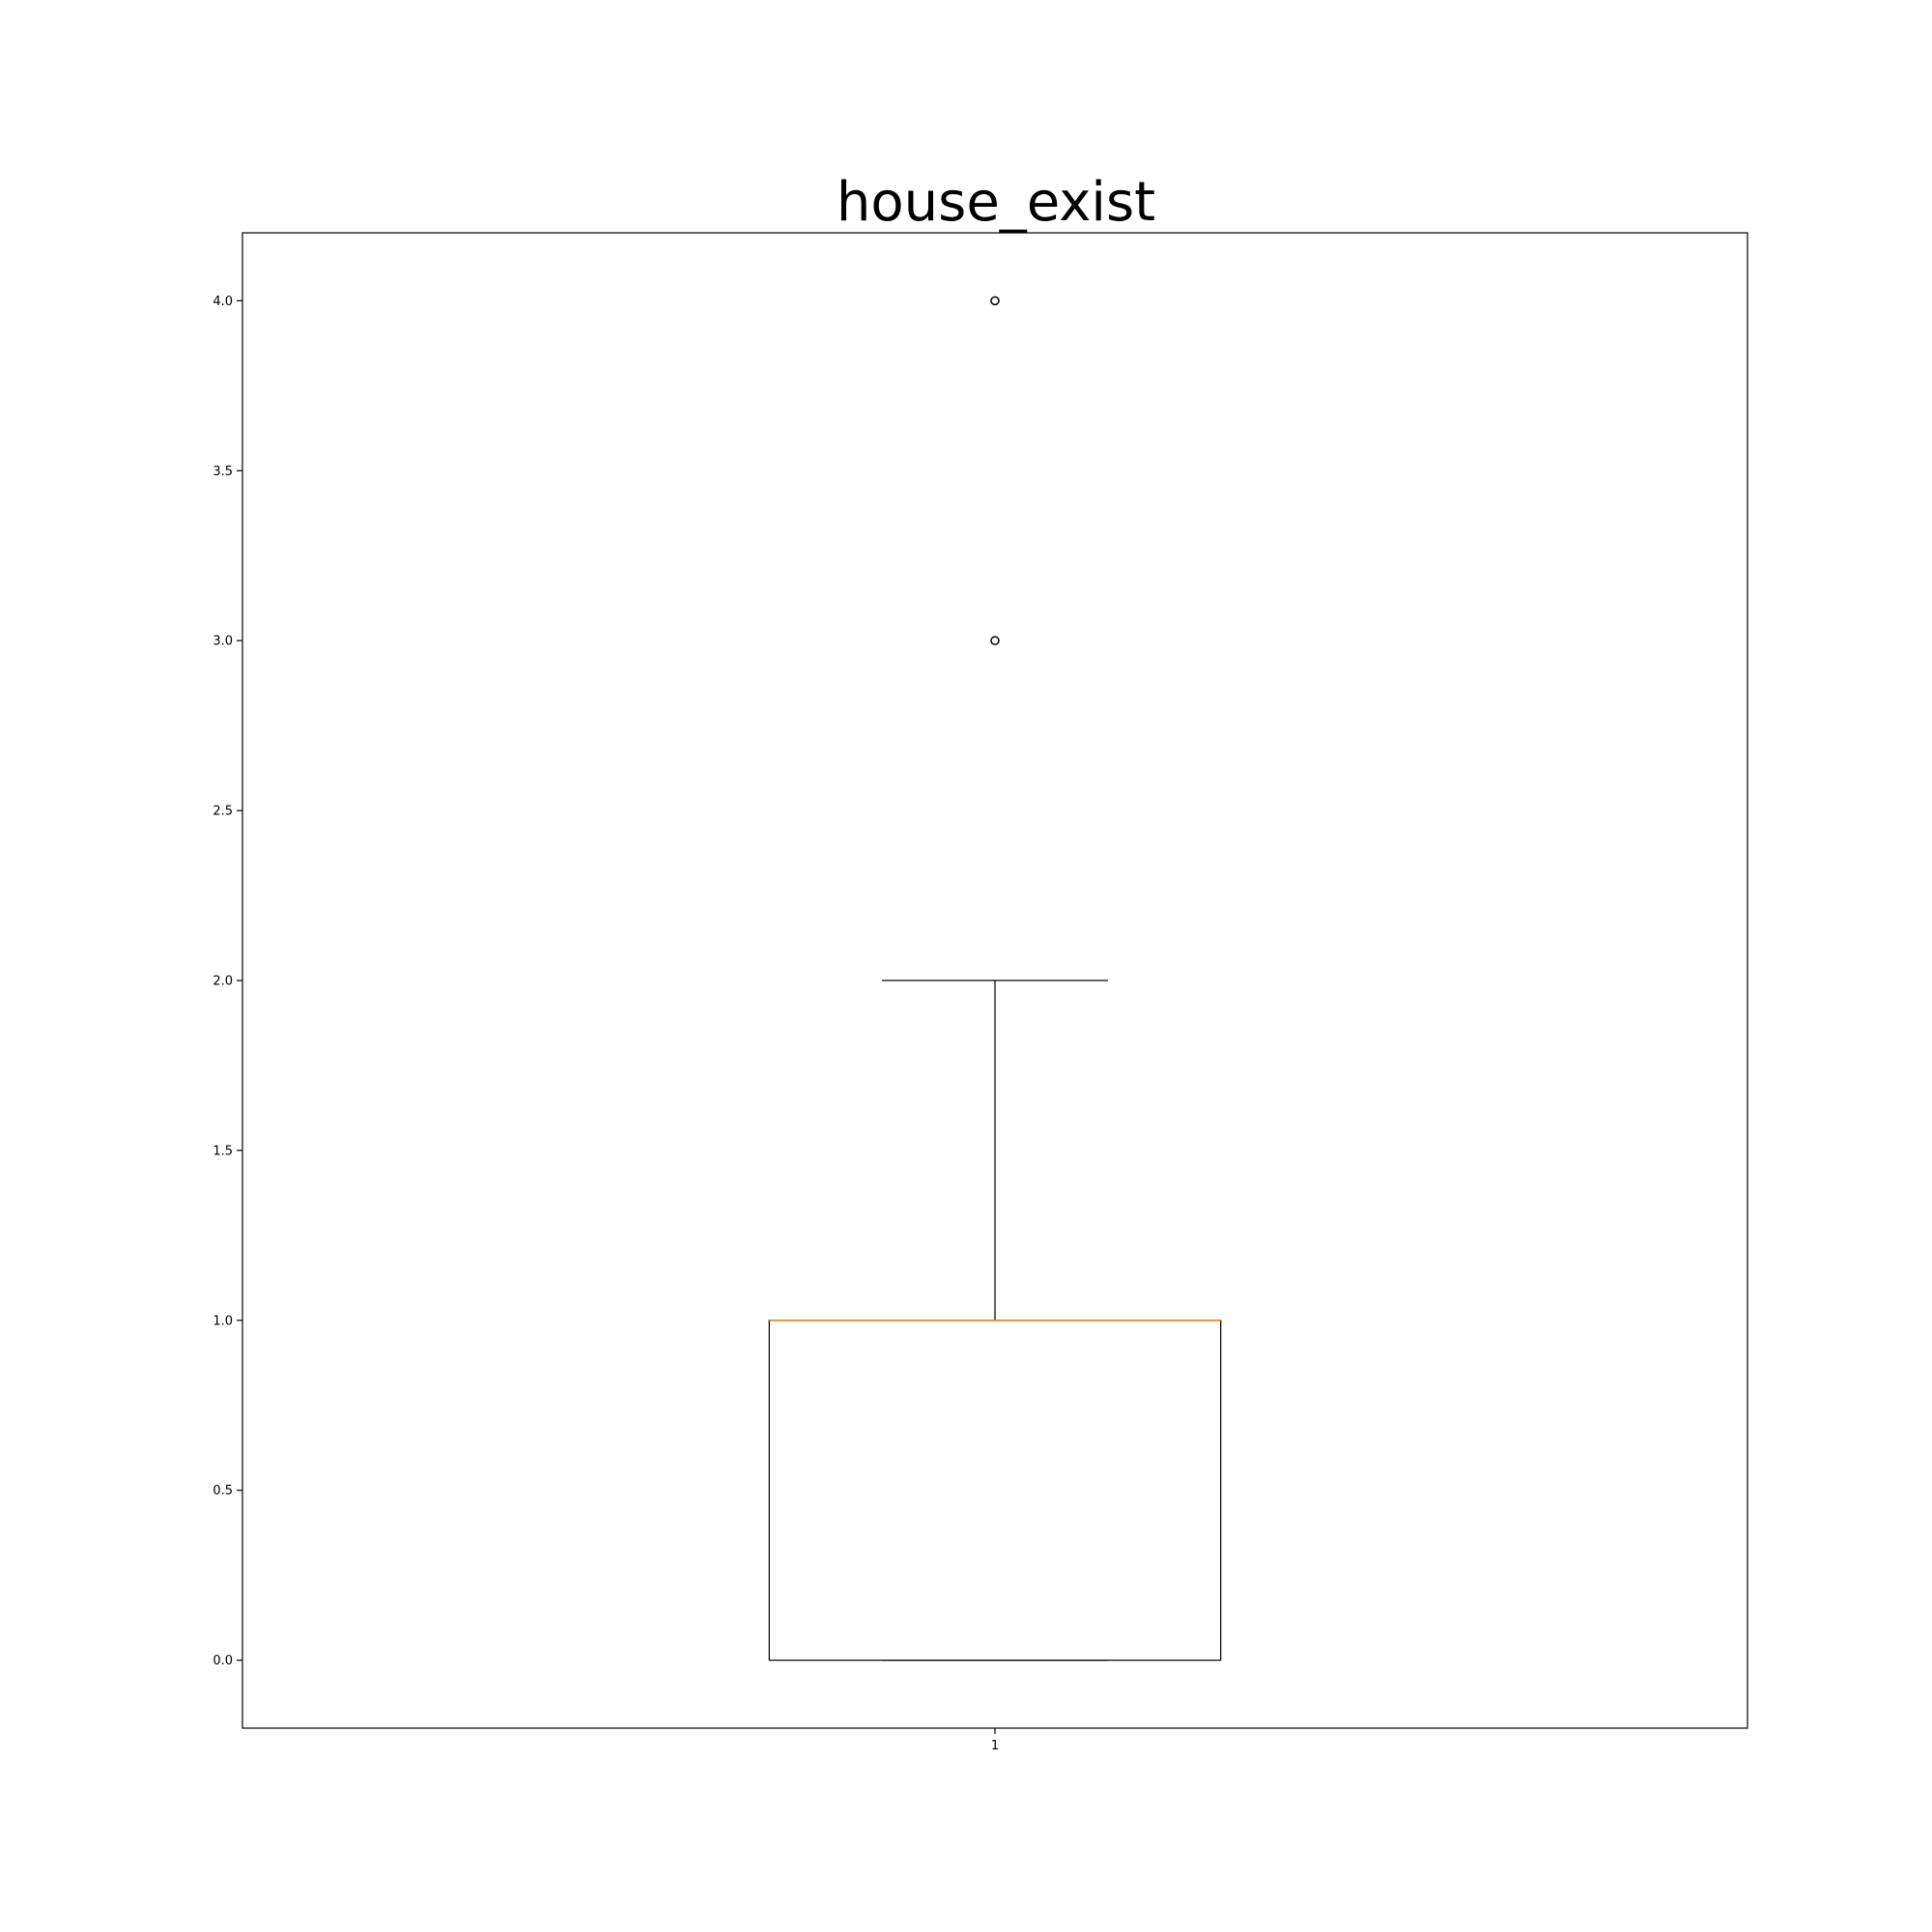  I want to click on y-tick-label: 2.5, so click(223, 812).